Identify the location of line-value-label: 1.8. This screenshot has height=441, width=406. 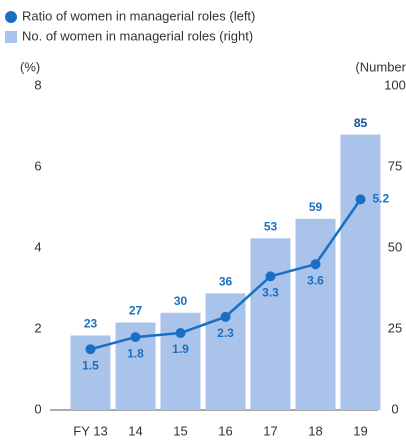
(135, 353).